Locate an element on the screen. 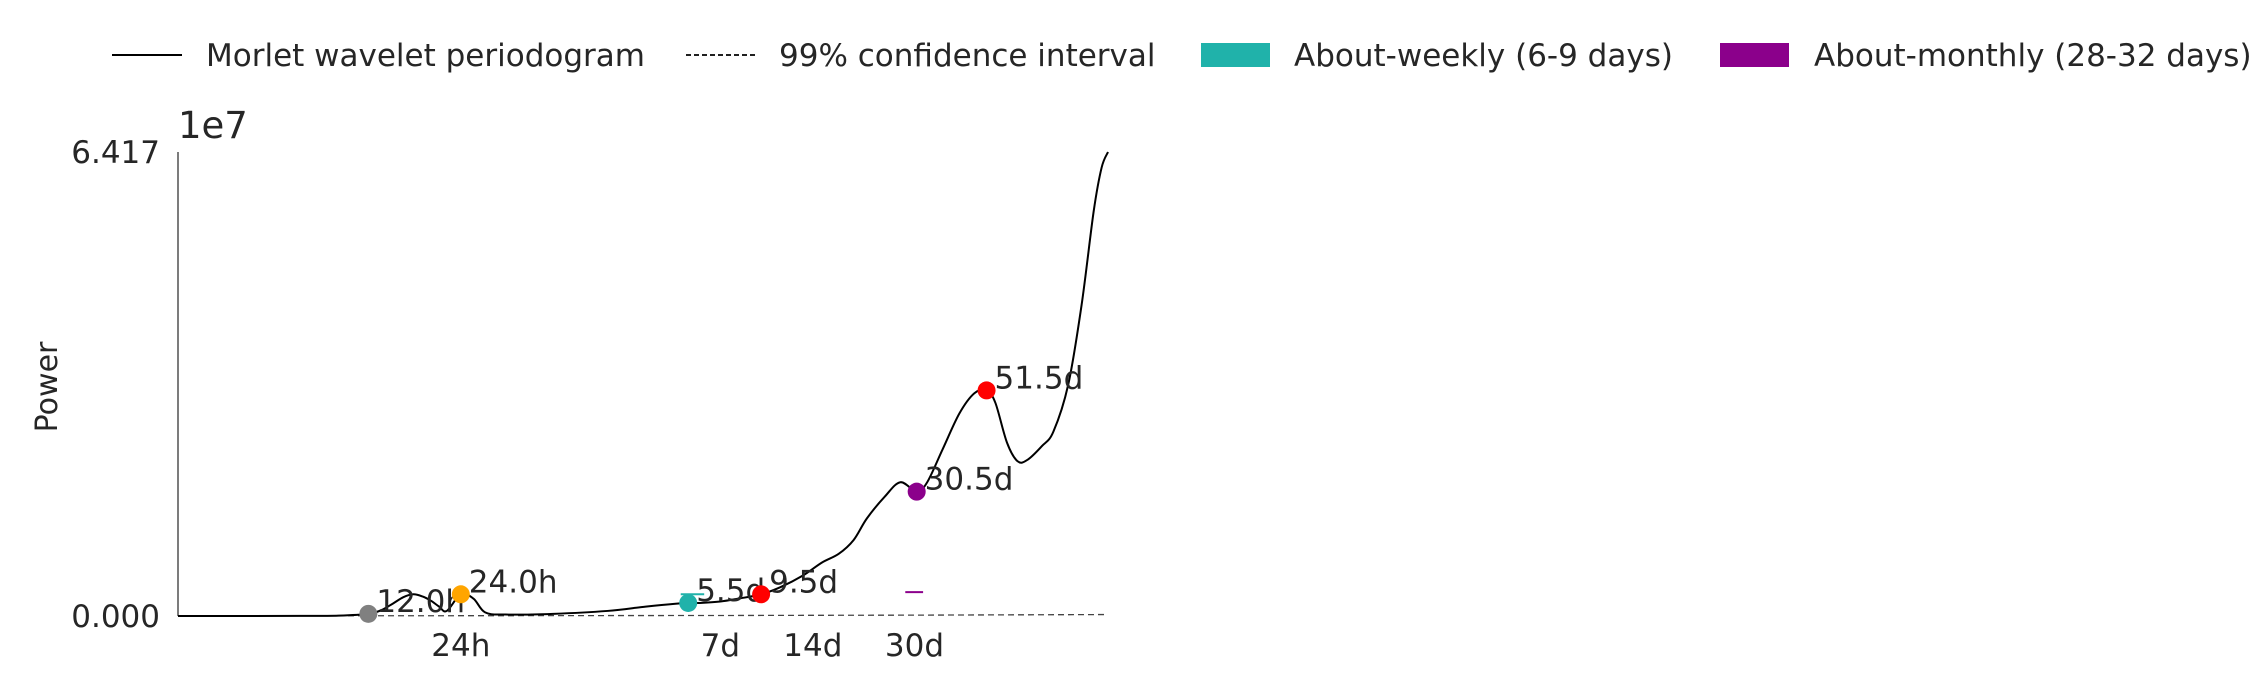  legend-swatch-weekly is located at coordinates (1235, 55).